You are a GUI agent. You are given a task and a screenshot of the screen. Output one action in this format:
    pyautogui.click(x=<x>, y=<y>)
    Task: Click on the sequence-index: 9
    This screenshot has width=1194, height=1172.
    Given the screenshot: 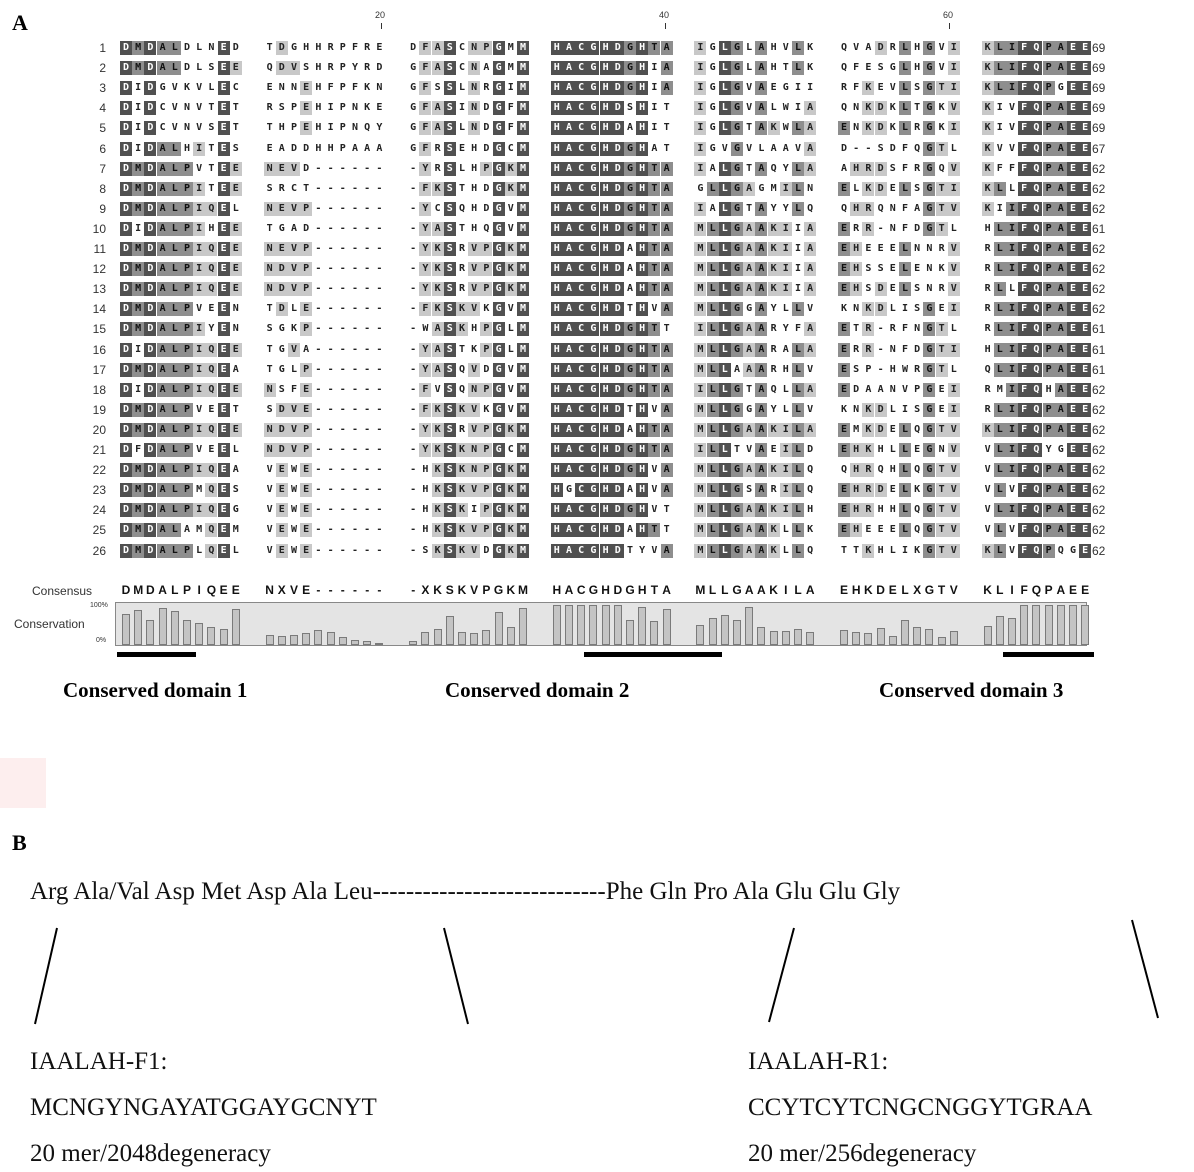 What is the action you would take?
    pyautogui.click(x=102, y=208)
    